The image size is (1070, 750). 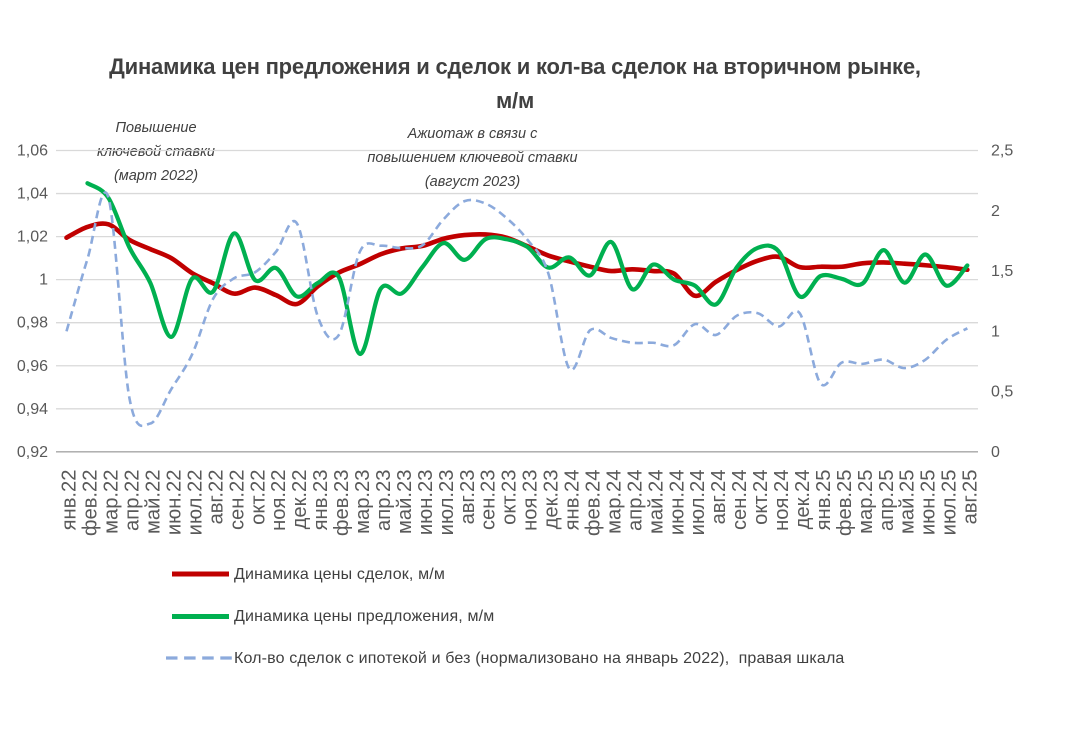 I want to click on svg-text: 0,5, so click(x=1002, y=392).